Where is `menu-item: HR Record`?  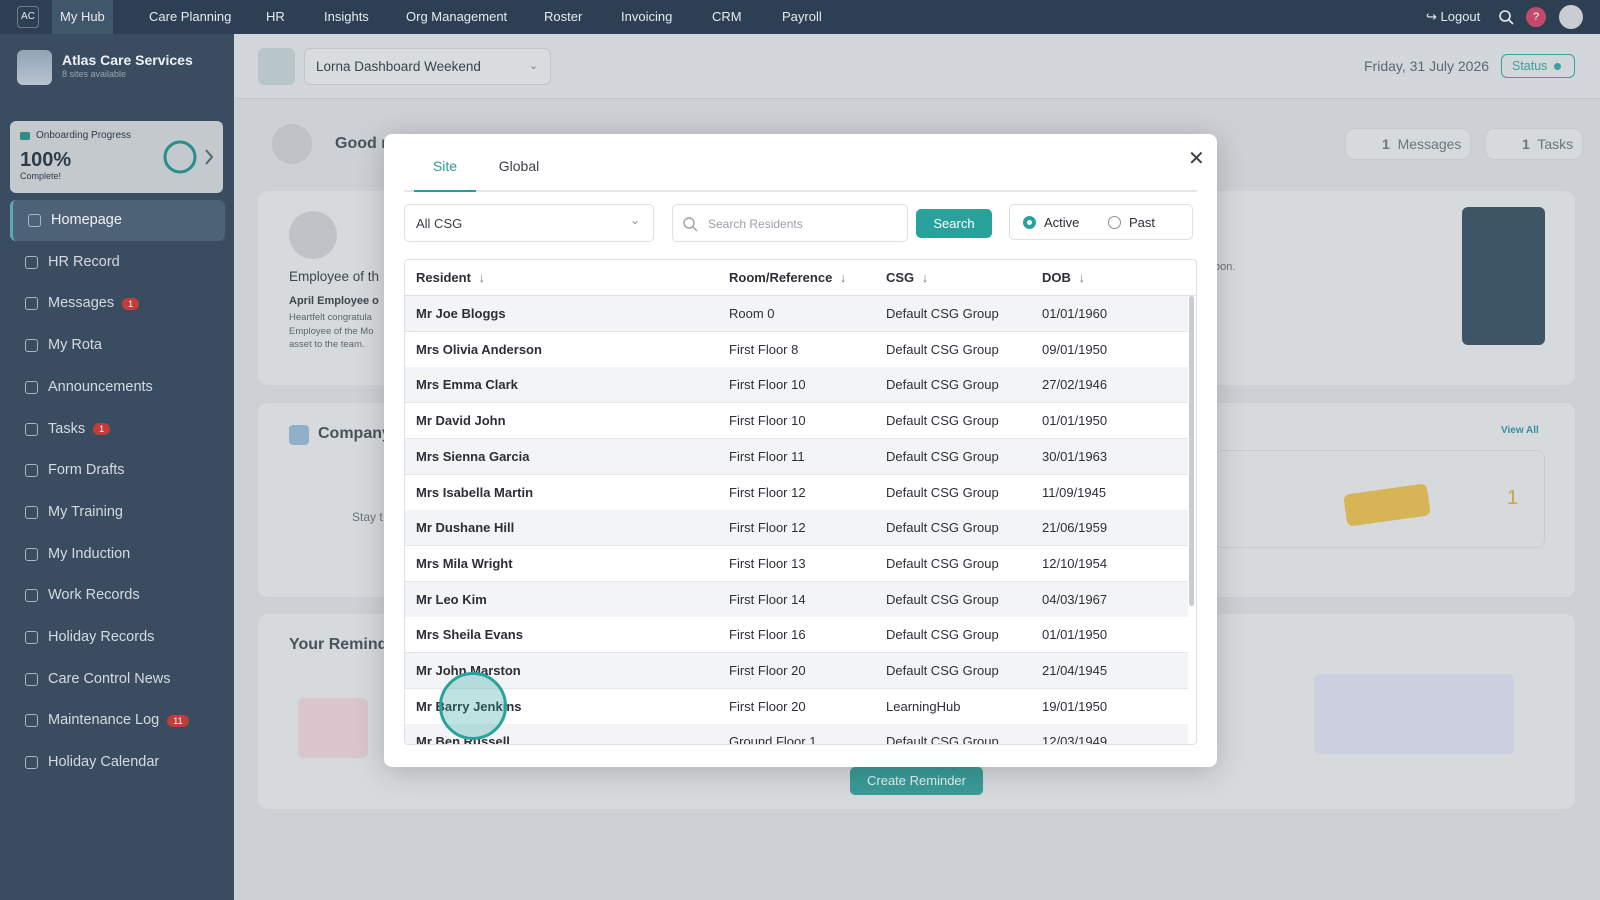
menu-item: HR Record is located at coordinates (117, 262).